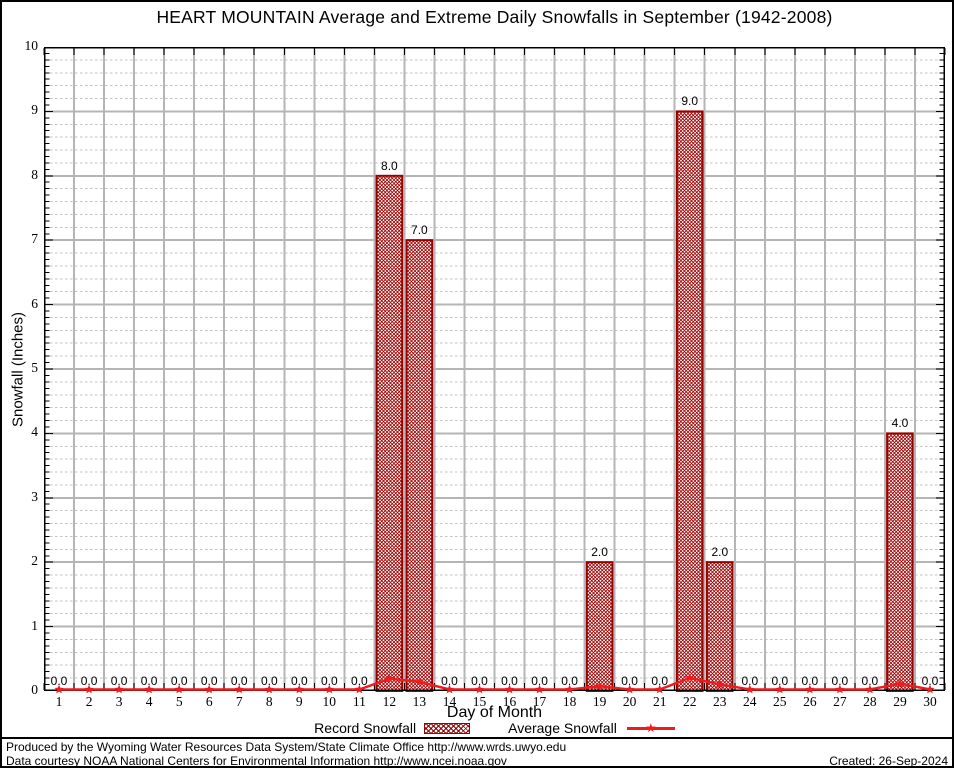  What do you see at coordinates (34, 496) in the screenshot?
I see `y-tick-label-3: 3` at bounding box center [34, 496].